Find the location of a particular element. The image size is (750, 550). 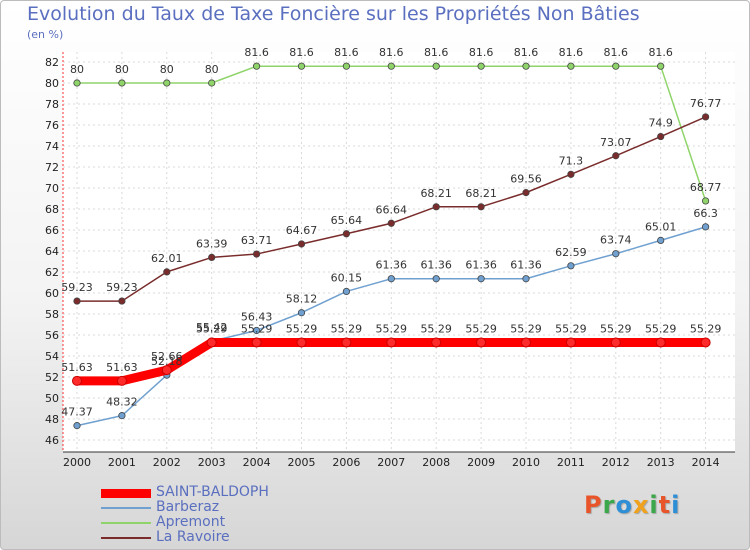

legend-label-la-ravoire: La Ravoire is located at coordinates (193, 537).